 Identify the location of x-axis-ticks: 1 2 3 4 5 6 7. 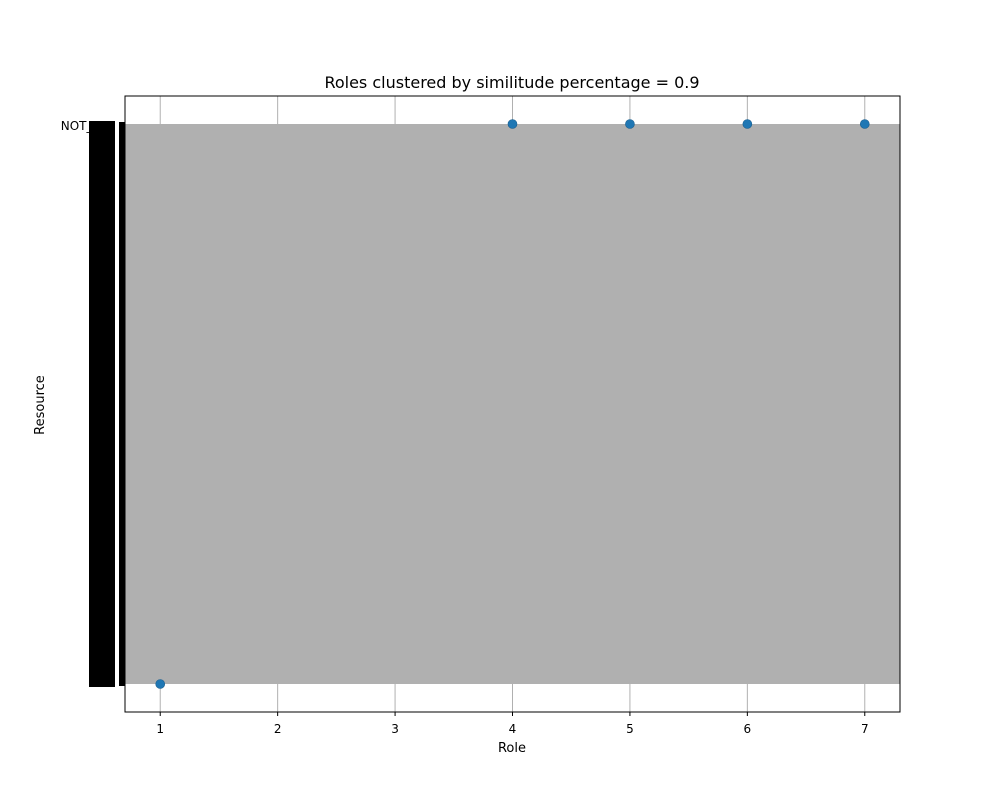
(512, 724).